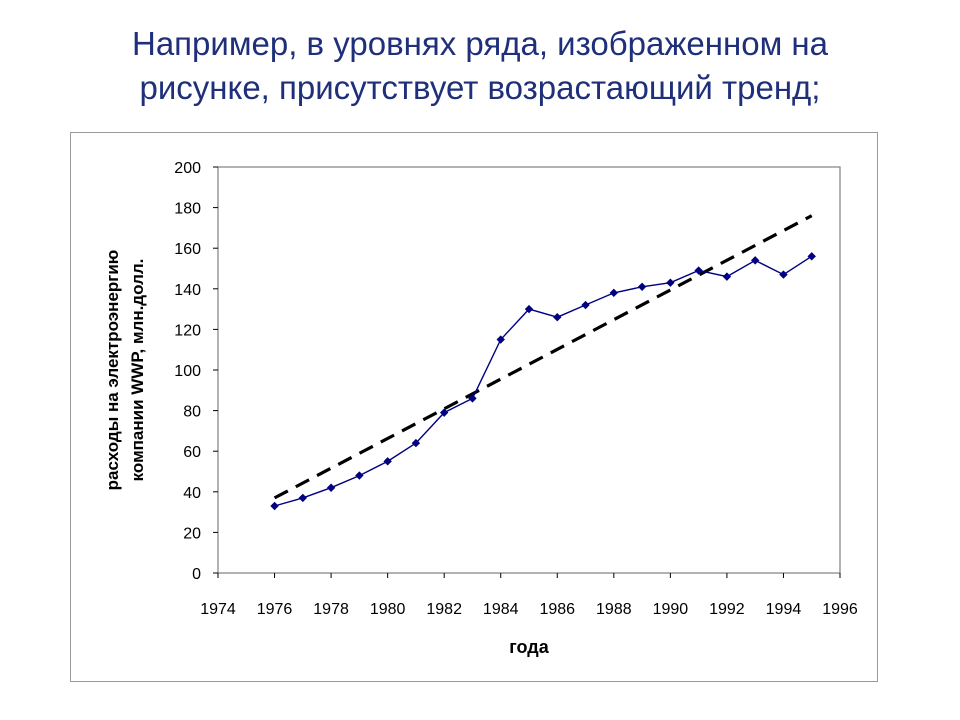 The width and height of the screenshot is (960, 720). What do you see at coordinates (187, 290) in the screenshot?
I see `y-tick-label: 140` at bounding box center [187, 290].